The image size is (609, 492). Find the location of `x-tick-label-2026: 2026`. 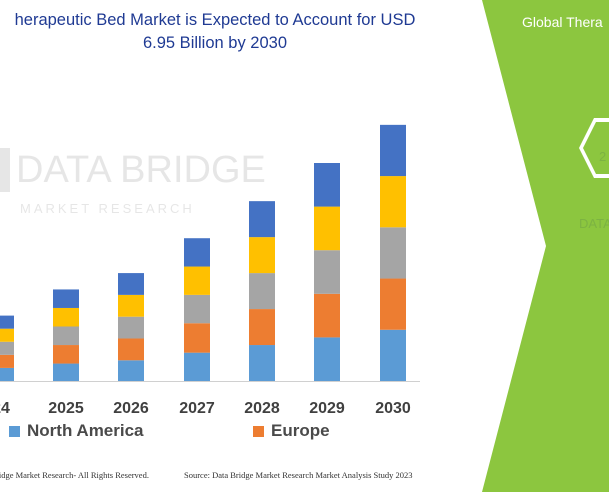

x-tick-label-2026: 2026 is located at coordinates (131, 408).